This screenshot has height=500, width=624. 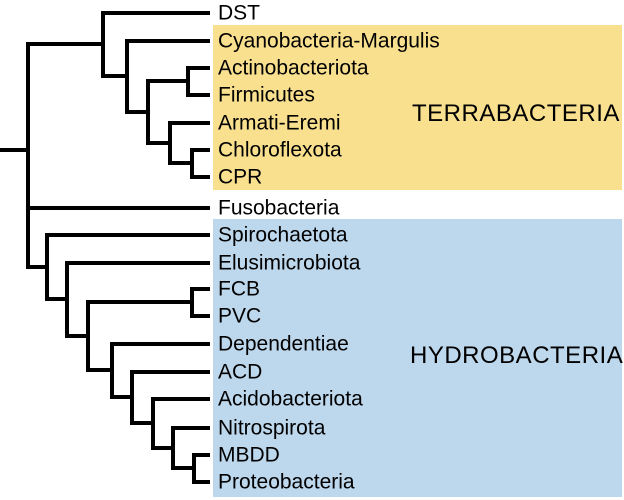 I want to click on taxon-label-firmicutes: Firmicutes, so click(x=266, y=95).